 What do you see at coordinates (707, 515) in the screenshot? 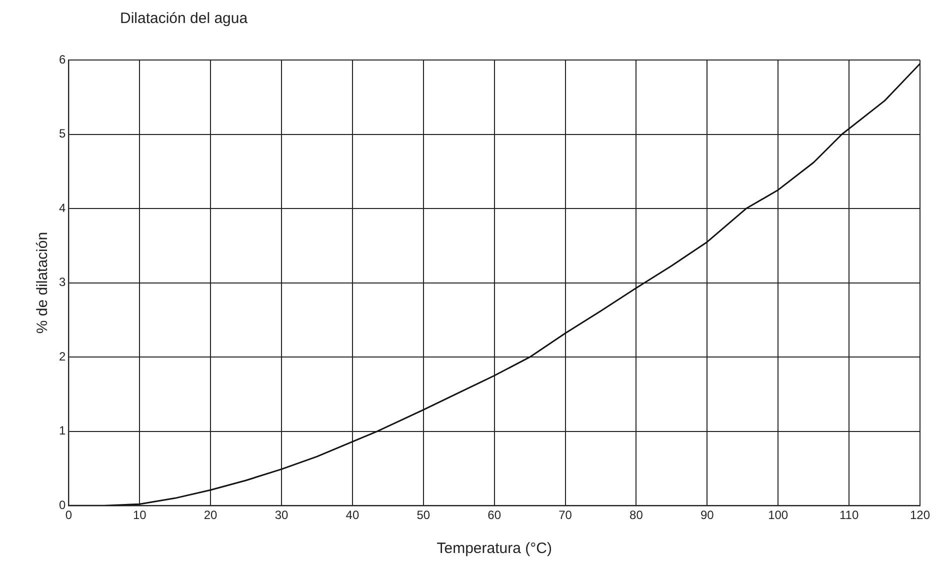
I see `x-tick-label: 90` at bounding box center [707, 515].